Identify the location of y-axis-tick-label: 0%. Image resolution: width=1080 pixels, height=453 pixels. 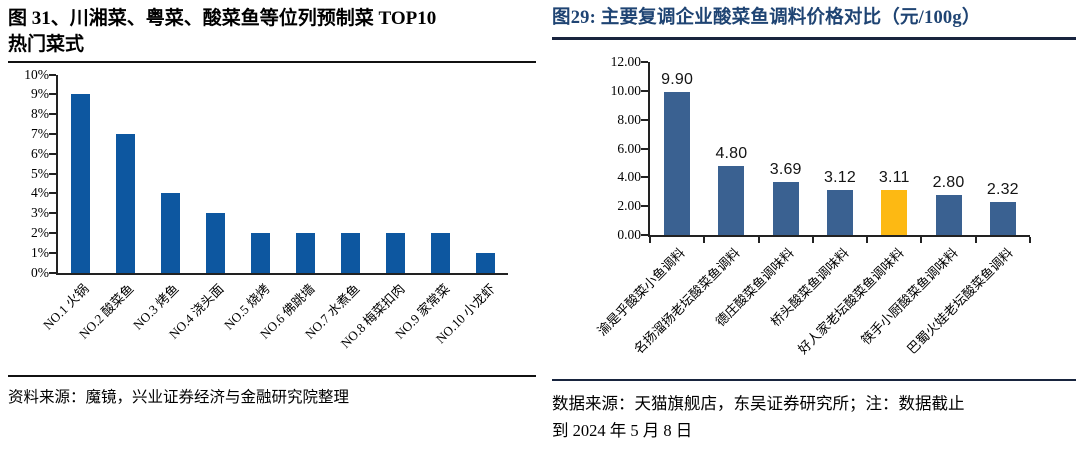
(40, 272).